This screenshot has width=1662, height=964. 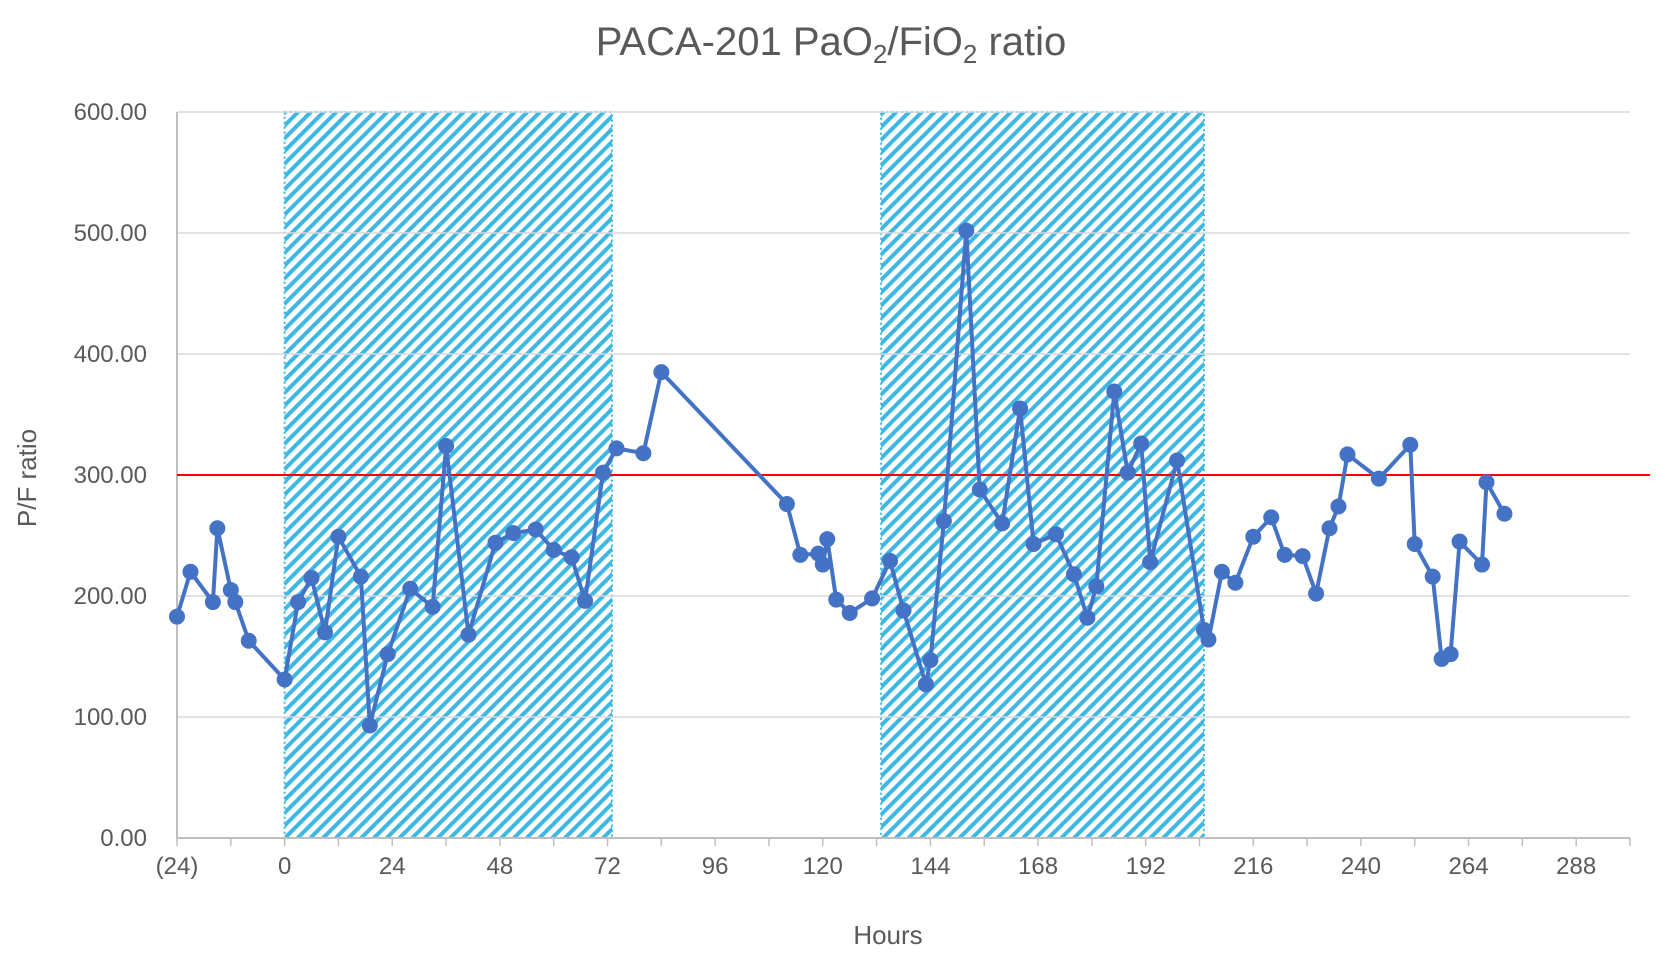 What do you see at coordinates (715, 866) in the screenshot?
I see `x-tick-label: 96` at bounding box center [715, 866].